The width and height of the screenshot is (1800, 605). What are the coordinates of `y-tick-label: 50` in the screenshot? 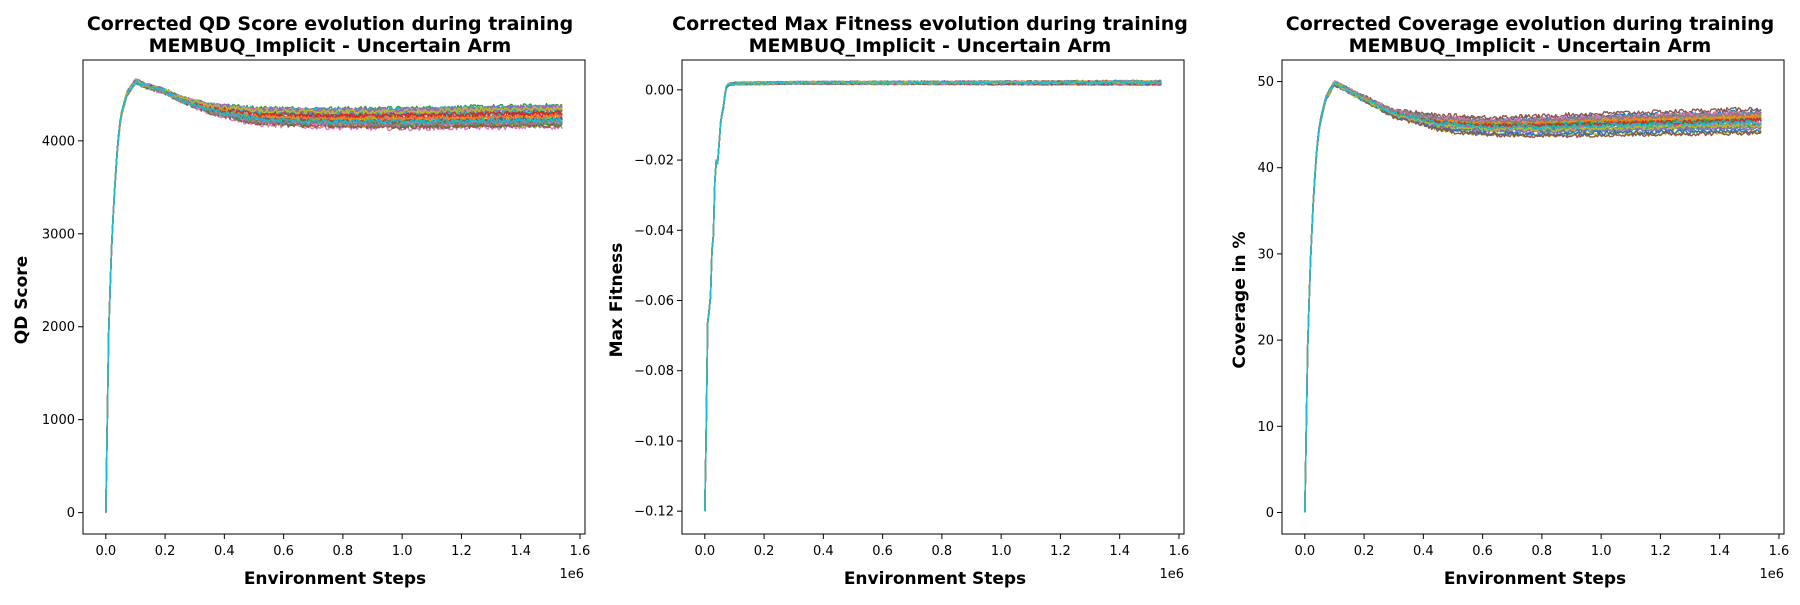 It's located at (1265, 82).